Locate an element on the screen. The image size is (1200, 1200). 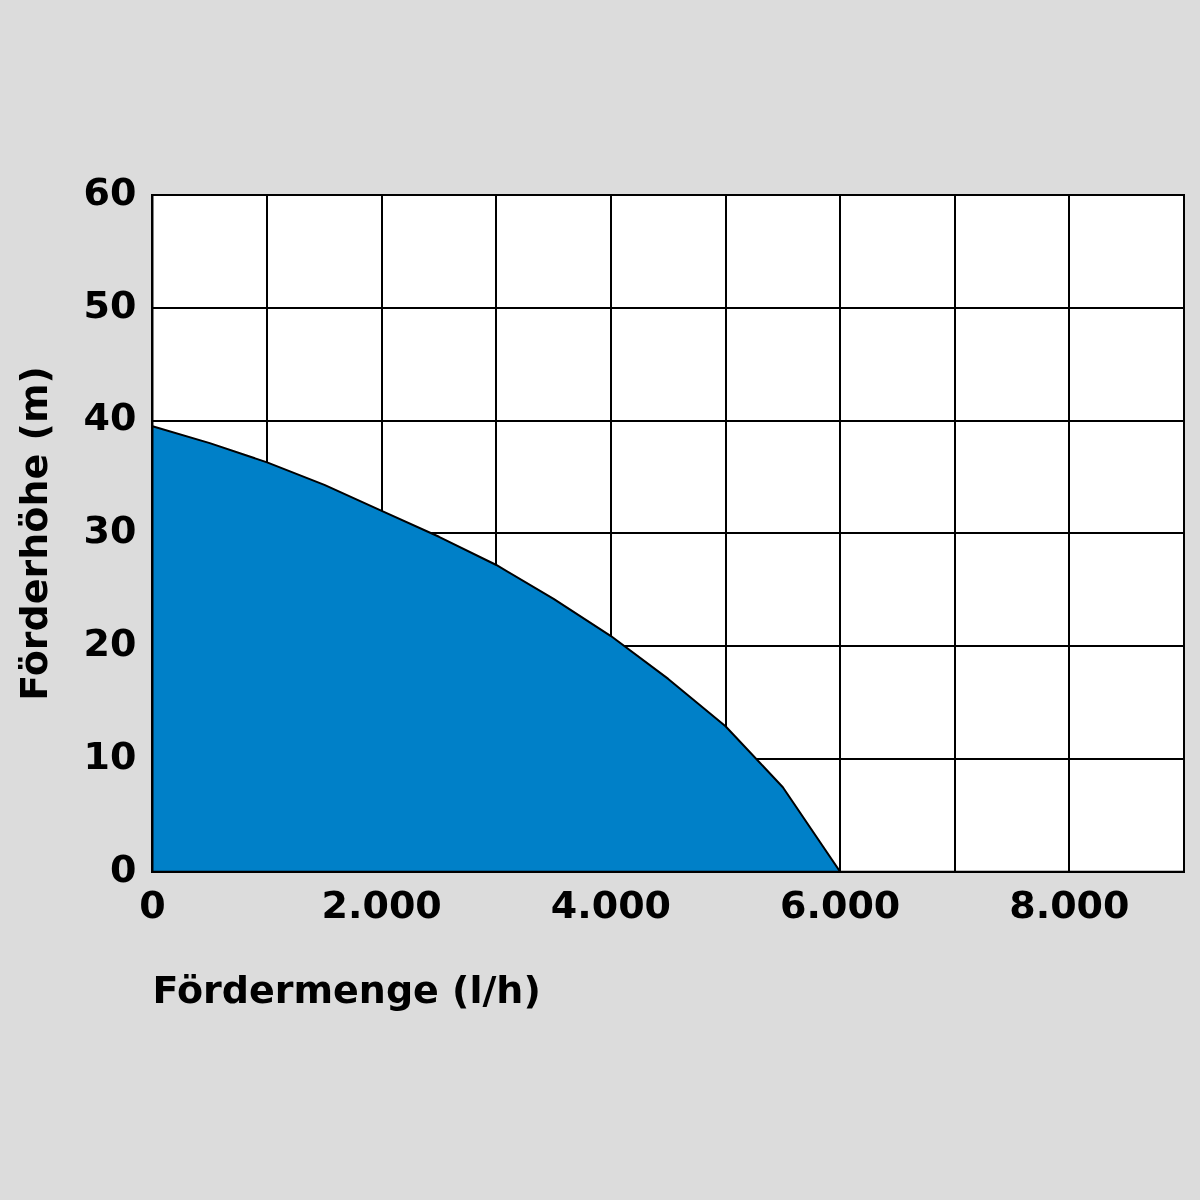
x-tick-label: 0 is located at coordinates (152, 905).